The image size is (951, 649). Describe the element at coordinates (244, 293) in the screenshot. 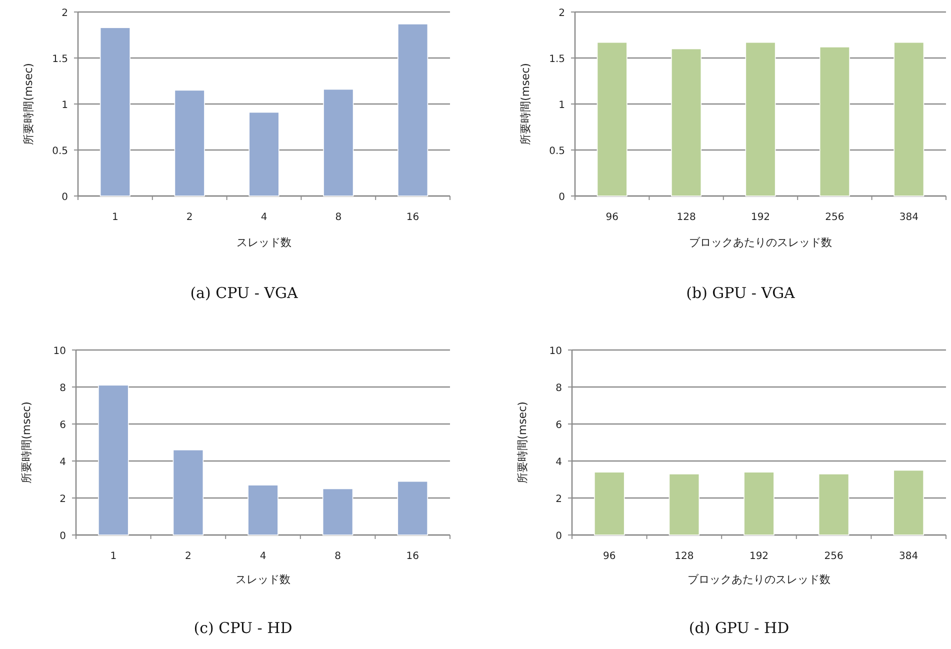

I see `text: (a) CPU - VGA` at that location.